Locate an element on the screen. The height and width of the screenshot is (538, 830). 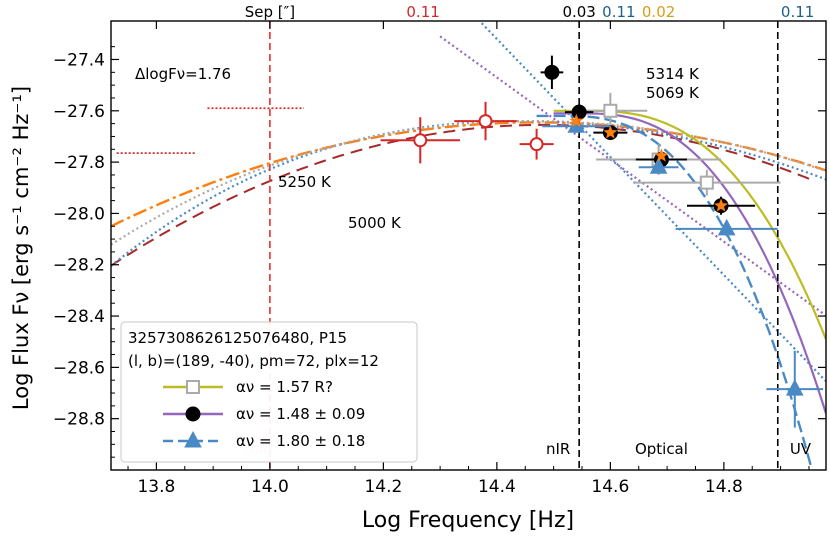
x-tick-label: 14.6 is located at coordinates (610, 487).